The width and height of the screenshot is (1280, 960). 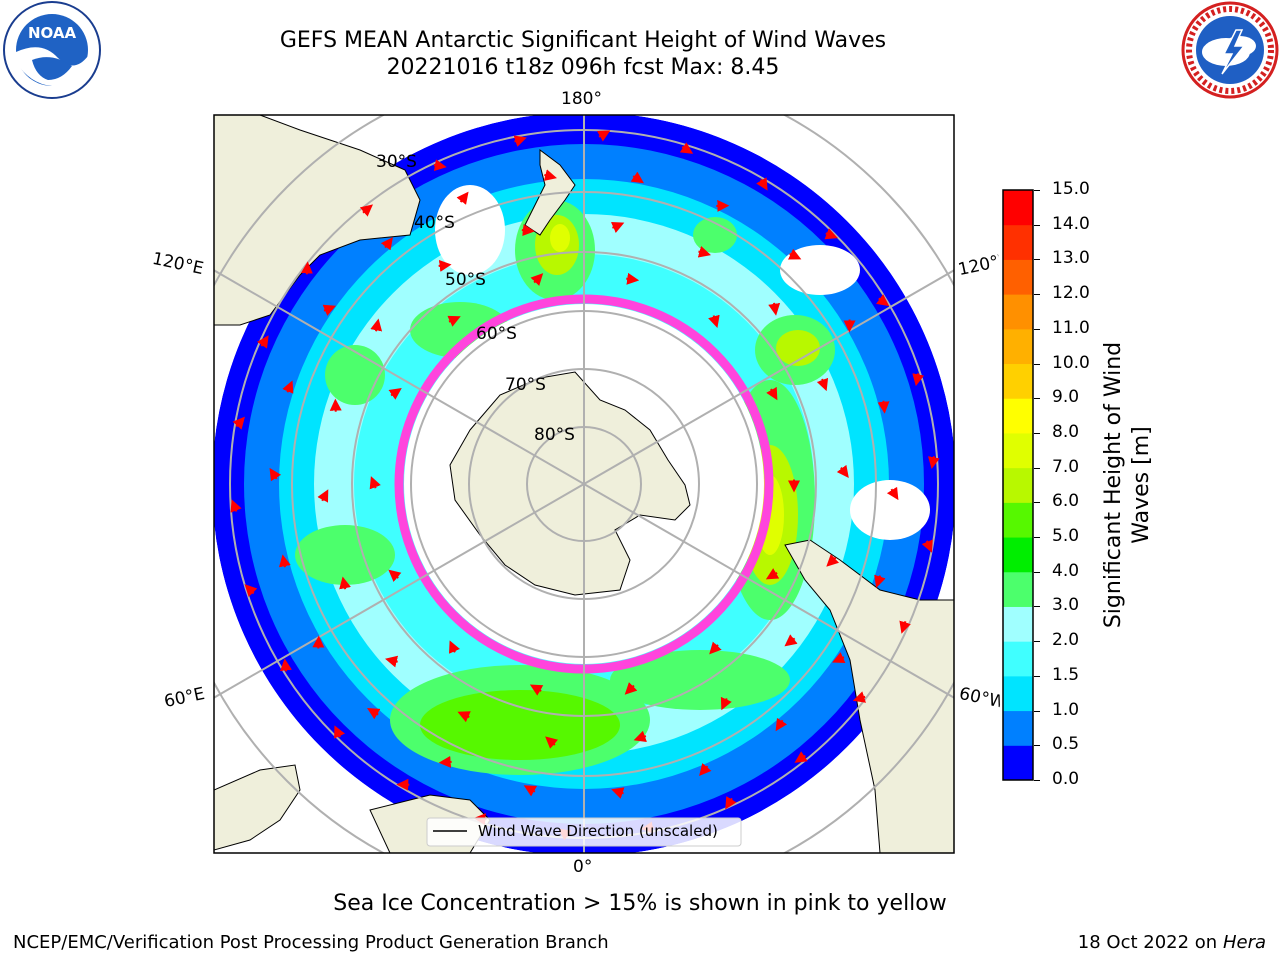 What do you see at coordinates (1066, 674) in the screenshot?
I see `colorbar-tick-label: 1.5` at bounding box center [1066, 674].